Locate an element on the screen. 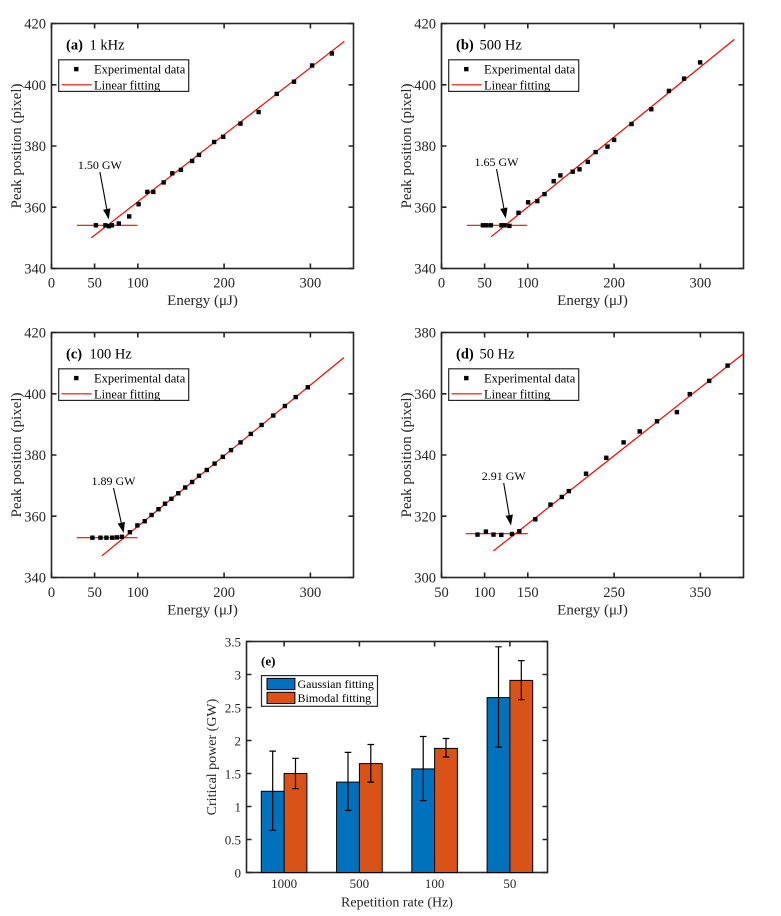 The width and height of the screenshot is (781, 916). svg-text: (b) is located at coordinates (465, 46).